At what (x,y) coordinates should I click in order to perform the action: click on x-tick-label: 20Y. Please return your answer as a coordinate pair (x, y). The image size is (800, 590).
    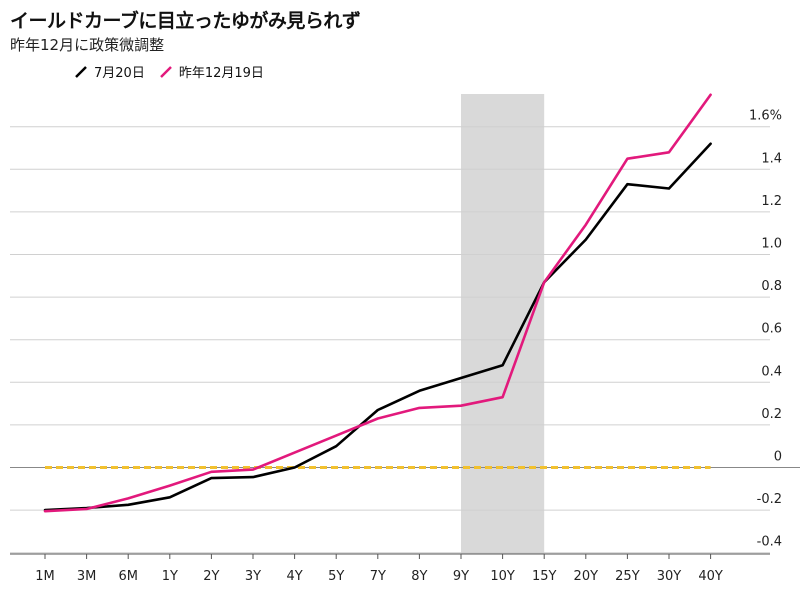
    Looking at the image, I should click on (586, 576).